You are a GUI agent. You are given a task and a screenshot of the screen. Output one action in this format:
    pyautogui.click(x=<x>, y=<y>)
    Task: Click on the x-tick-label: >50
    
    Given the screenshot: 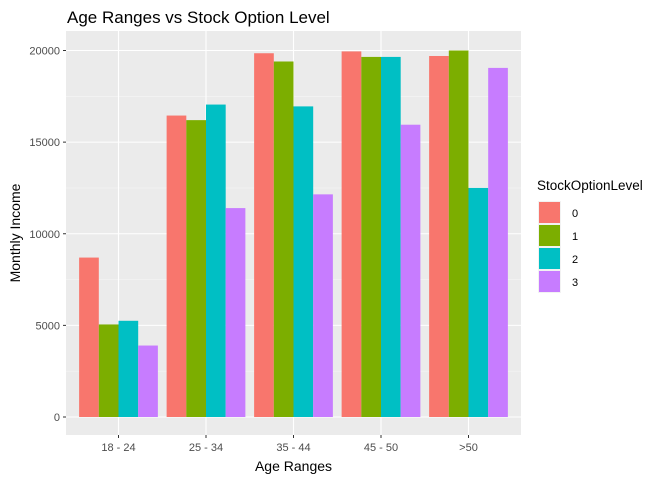 What is the action you would take?
    pyautogui.click(x=468, y=448)
    